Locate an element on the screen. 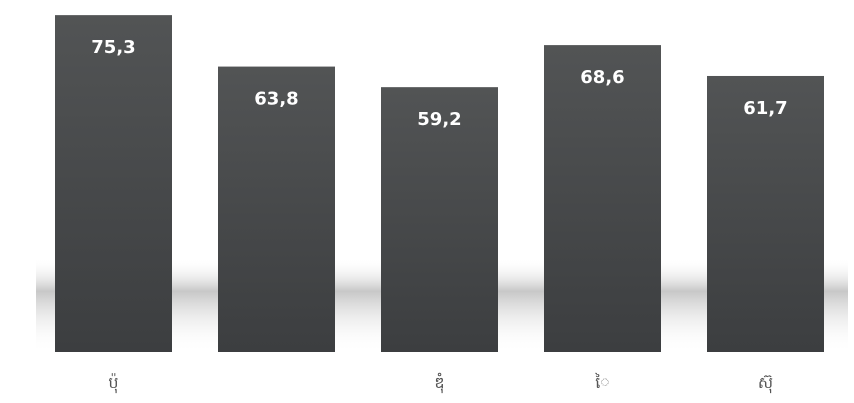  bar-value-label-1: 63,8 is located at coordinates (276, 99).